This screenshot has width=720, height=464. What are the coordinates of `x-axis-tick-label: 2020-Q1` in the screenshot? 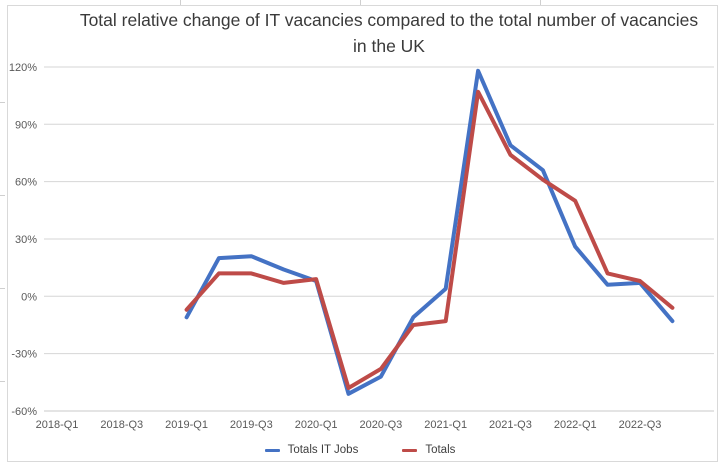 It's located at (316, 425).